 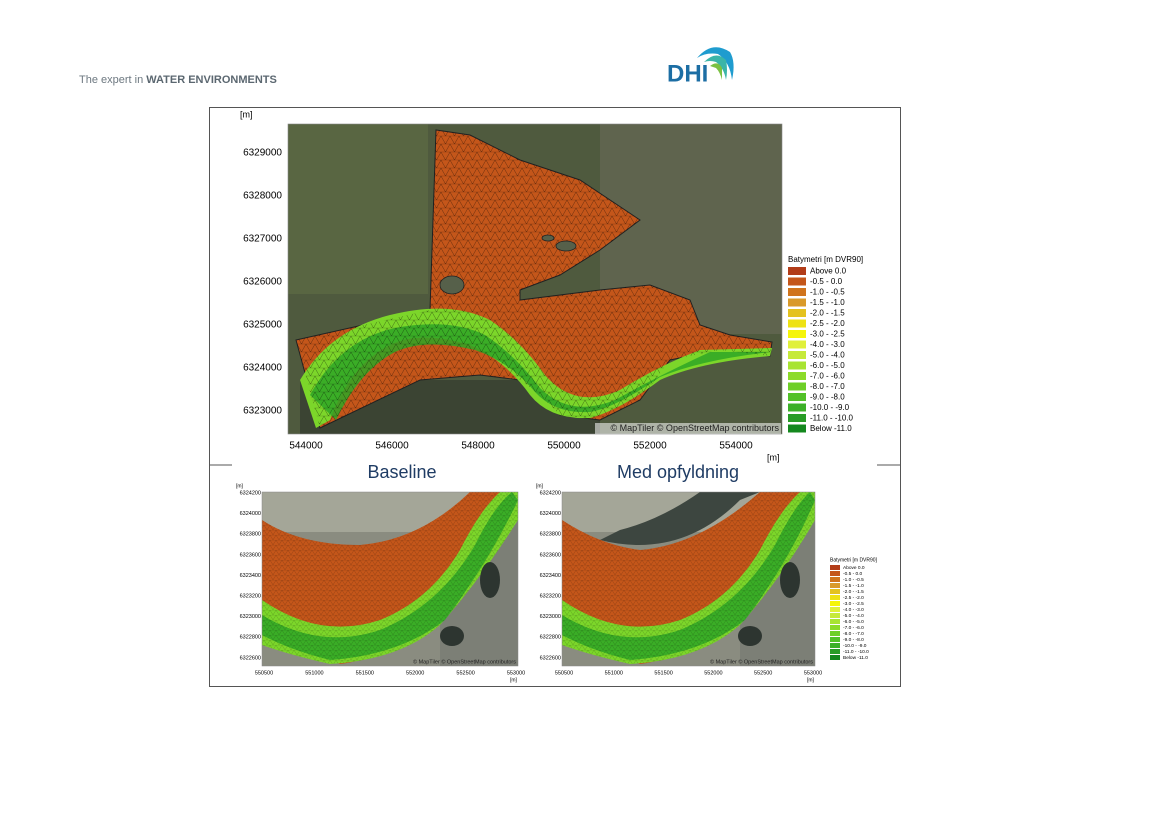 What do you see at coordinates (695, 428) in the screenshot?
I see `attribution: © MapTiler © OpenStreetMap contributors` at bounding box center [695, 428].